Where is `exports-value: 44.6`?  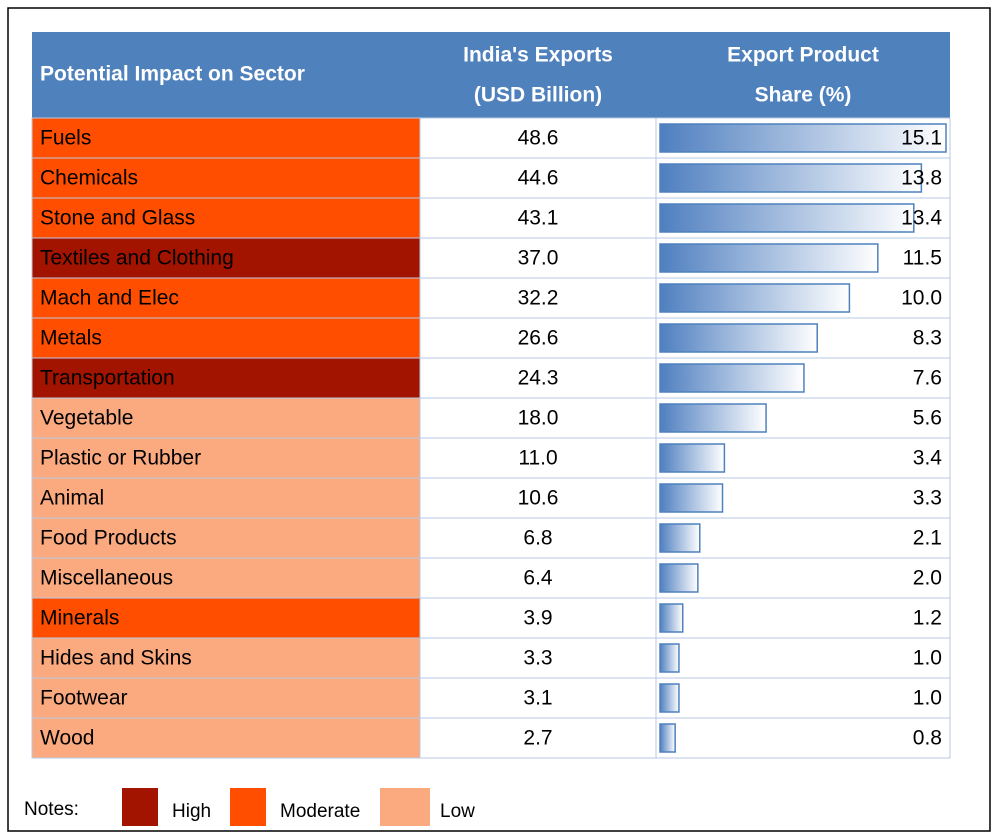 exports-value: 44.6 is located at coordinates (538, 178).